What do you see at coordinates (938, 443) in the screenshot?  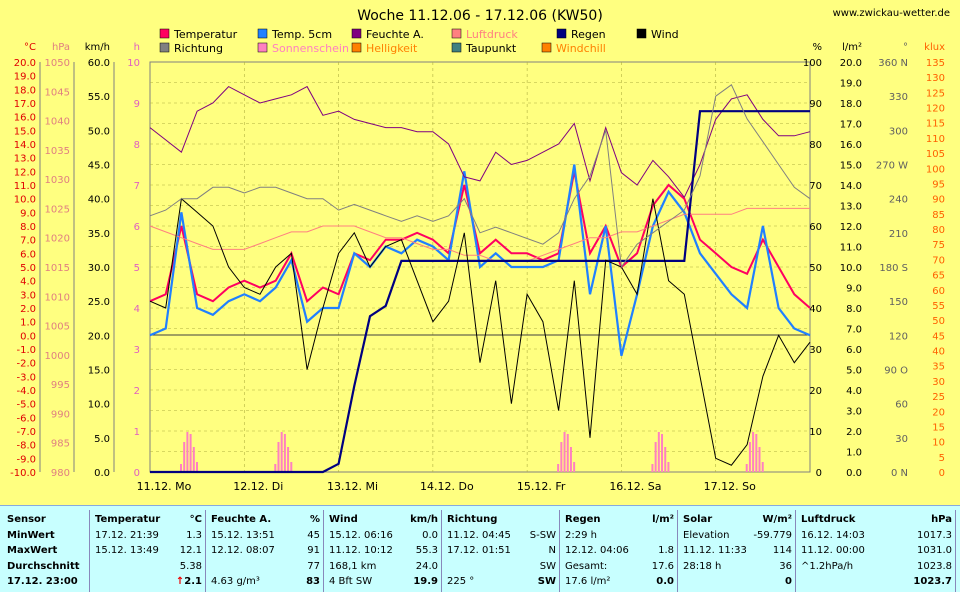 I see `axis-tick-label: 10` at bounding box center [938, 443].